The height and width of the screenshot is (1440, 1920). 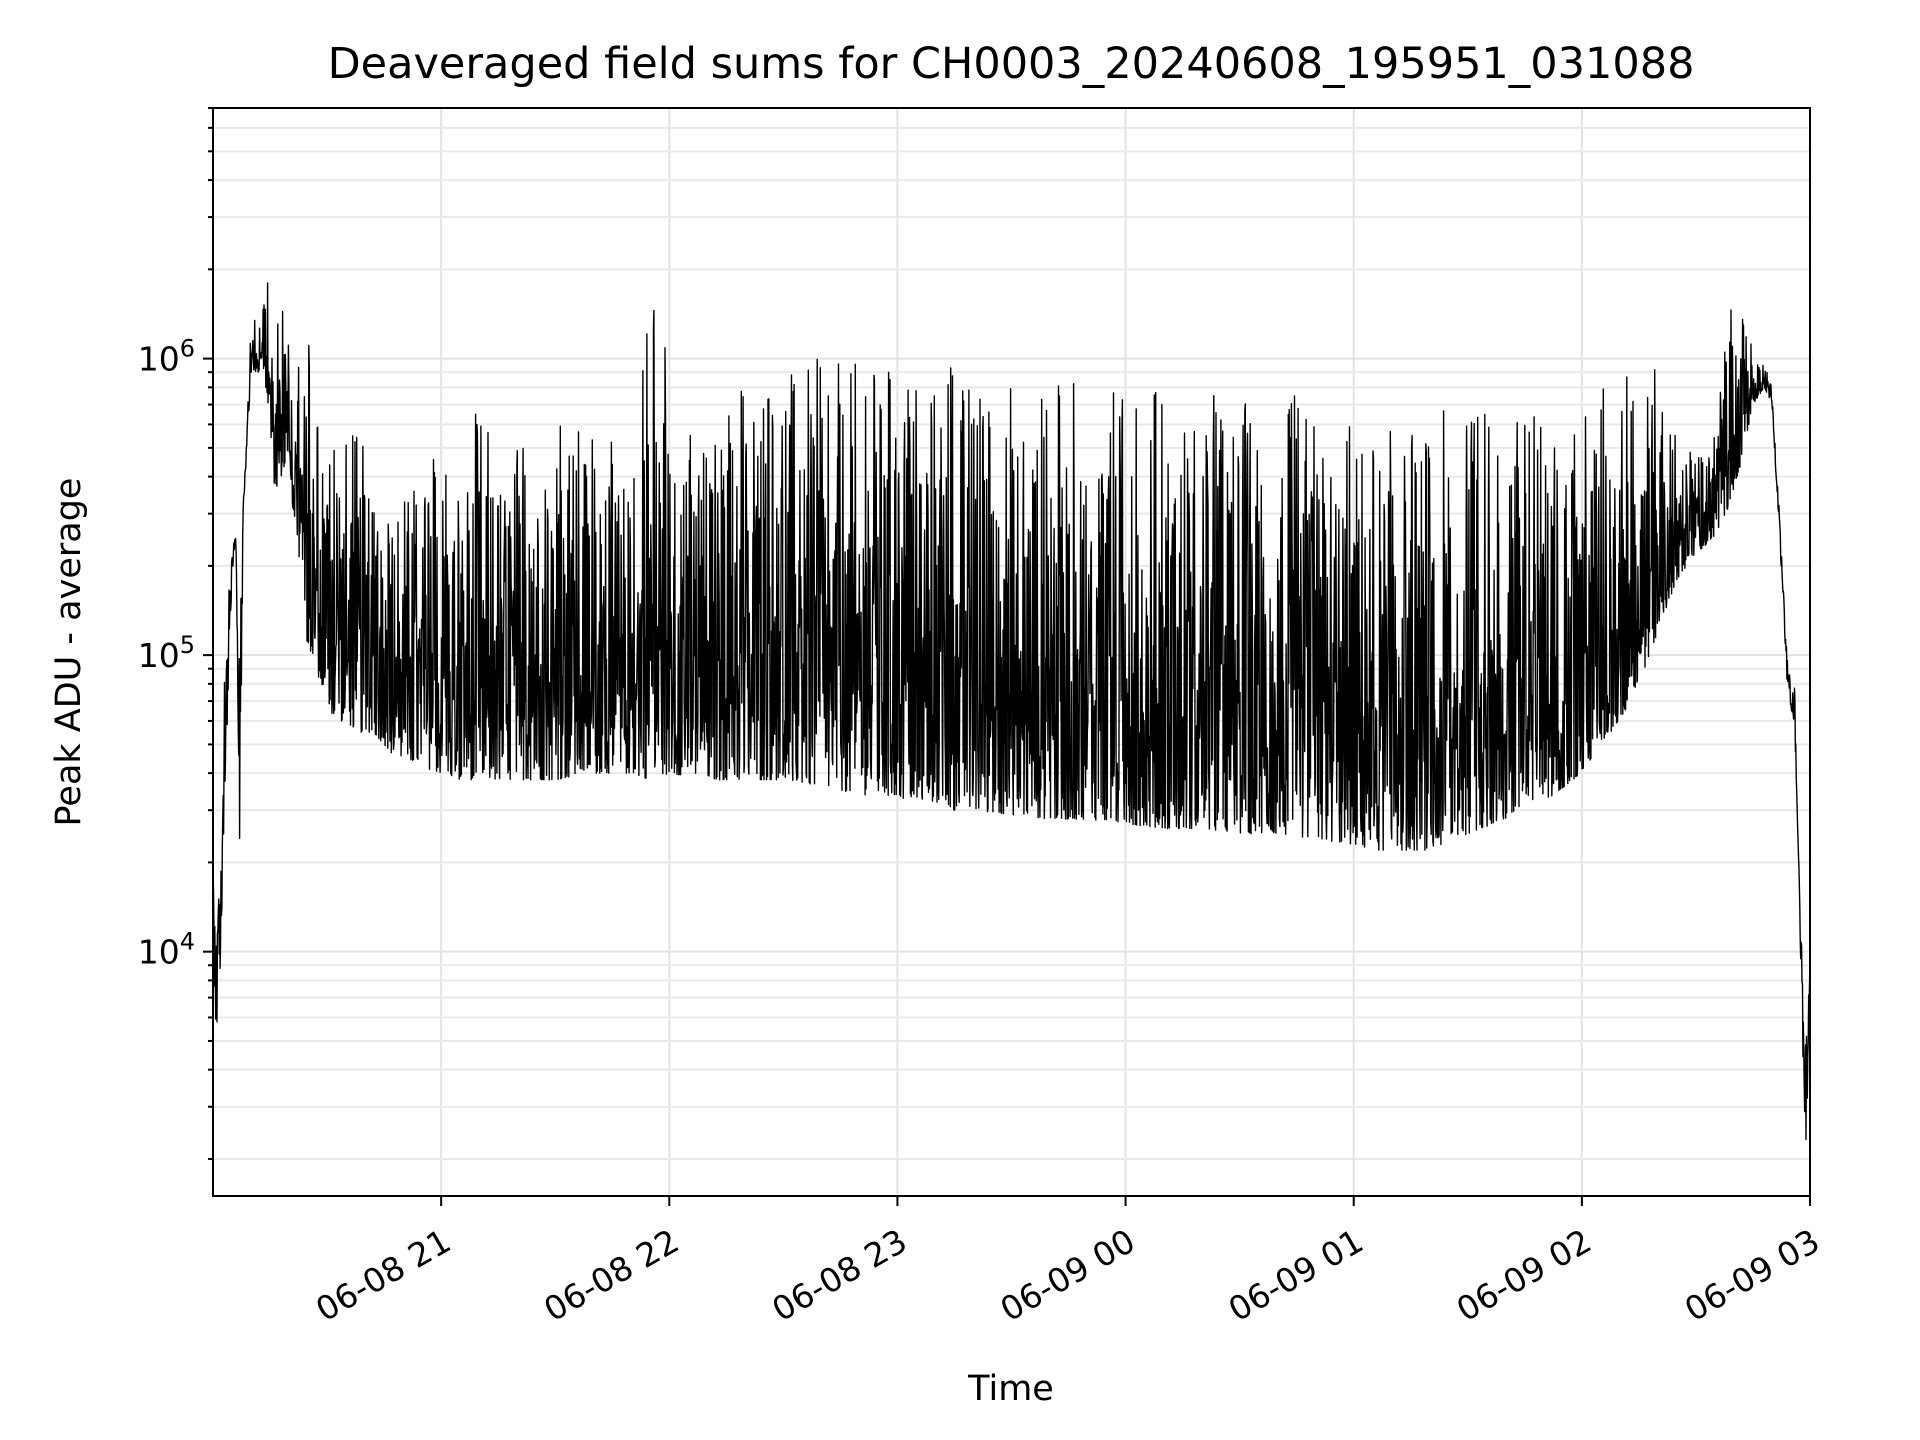 What do you see at coordinates (1068, 1275) in the screenshot?
I see `x-tick-label: 06-09 00` at bounding box center [1068, 1275].